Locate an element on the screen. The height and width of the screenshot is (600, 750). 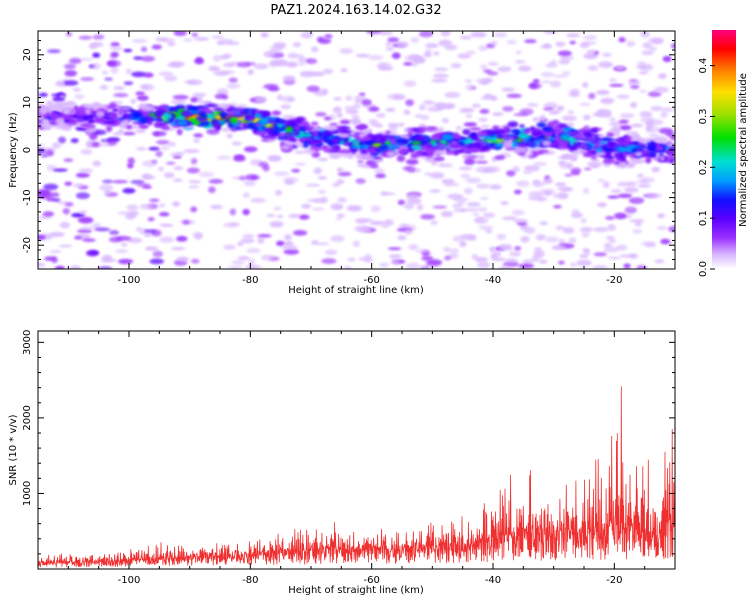
spectrogram-x-axis-label: Height of straight line (km) is located at coordinates (356, 290).